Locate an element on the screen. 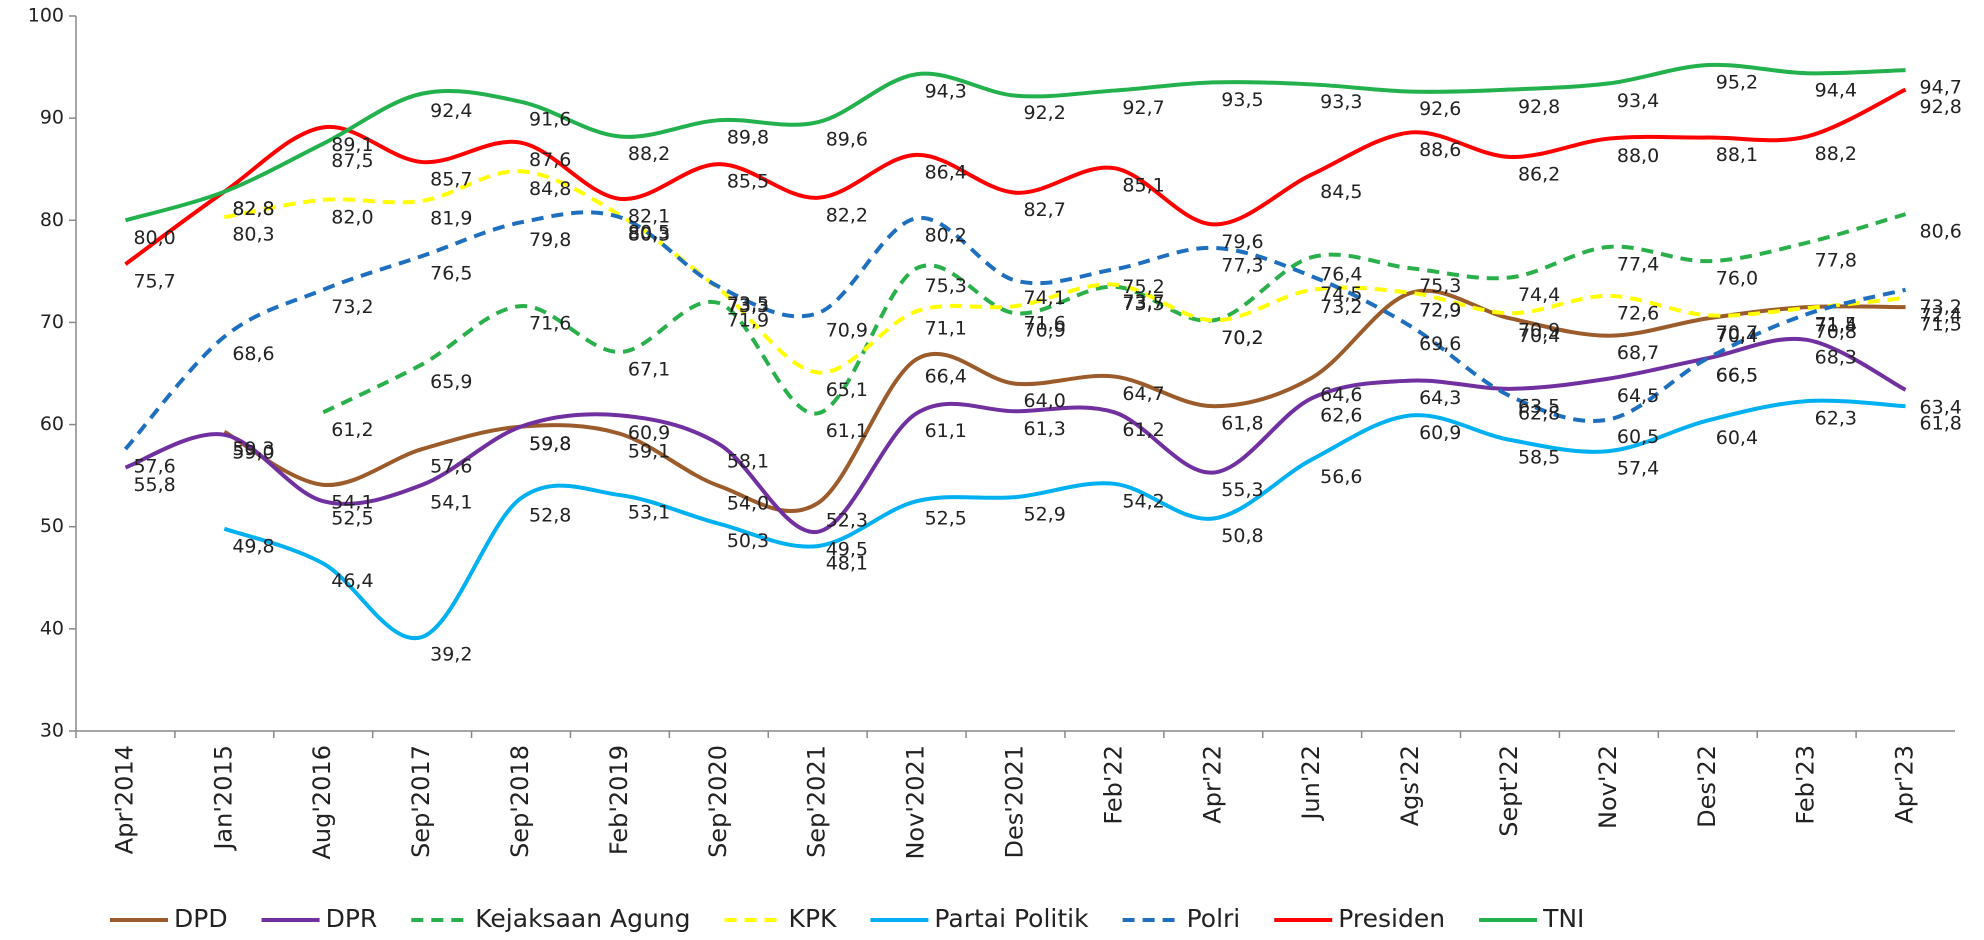 The height and width of the screenshot is (940, 1984). data-label: 64,5 is located at coordinates (1638, 396).